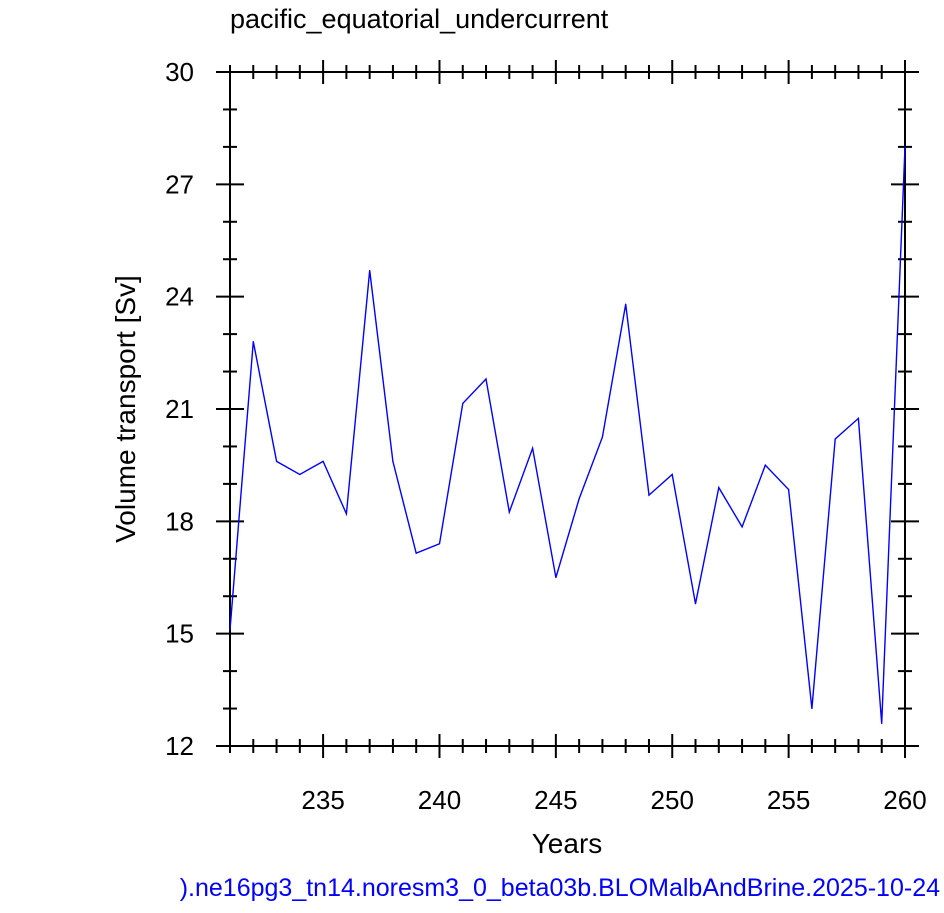 This screenshot has width=944, height=913. What do you see at coordinates (672, 800) in the screenshot?
I see `x-tick-label: 250` at bounding box center [672, 800].